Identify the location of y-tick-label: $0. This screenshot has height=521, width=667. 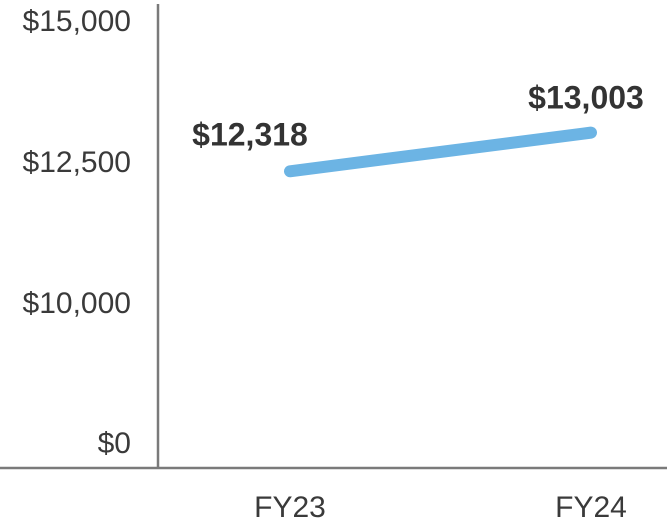
(114, 443).